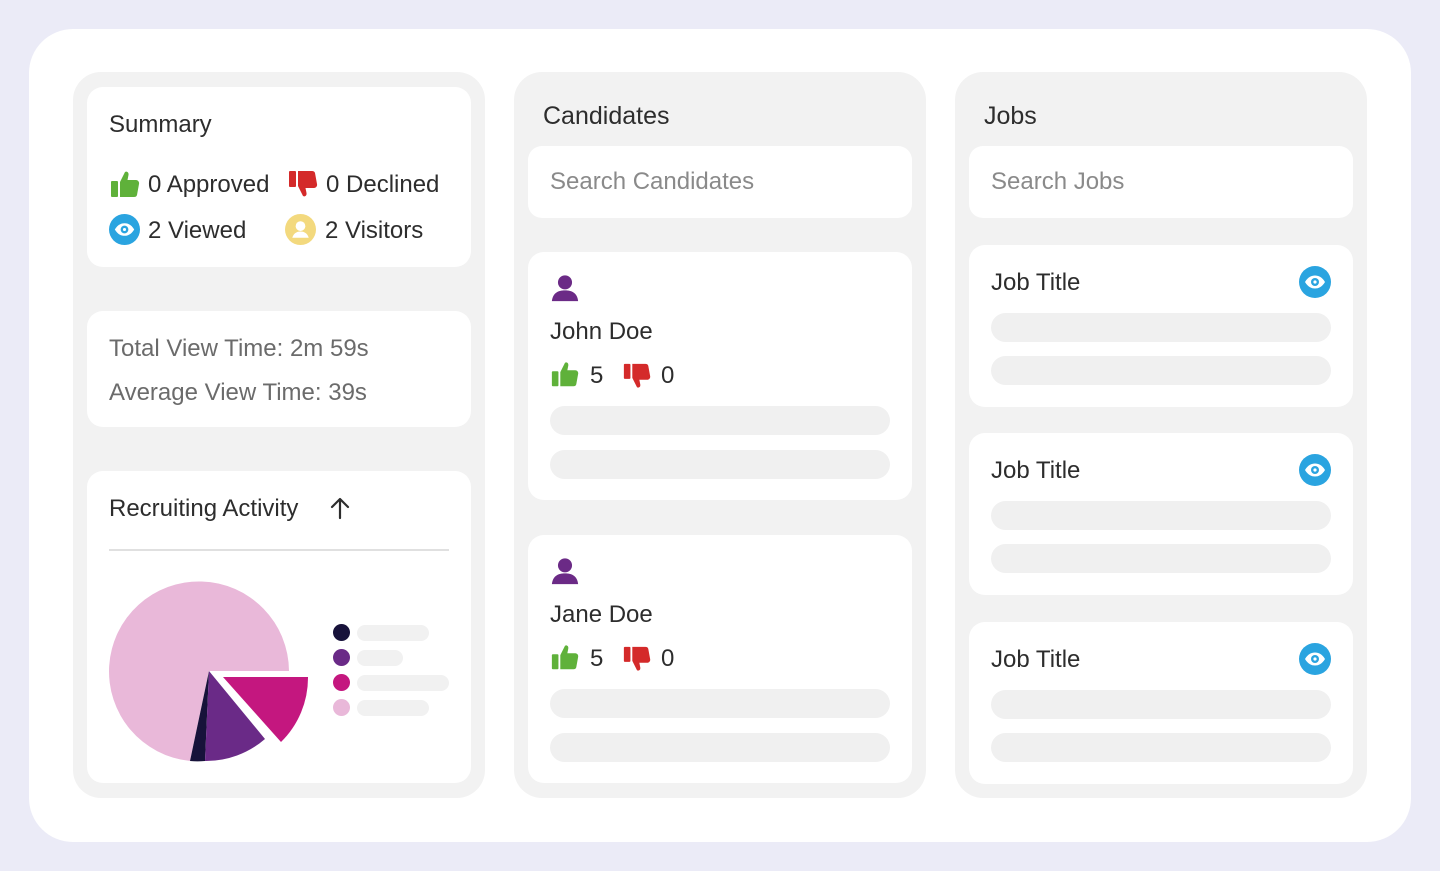 The height and width of the screenshot is (871, 1440). I want to click on user-circle-icon, so click(300, 229).